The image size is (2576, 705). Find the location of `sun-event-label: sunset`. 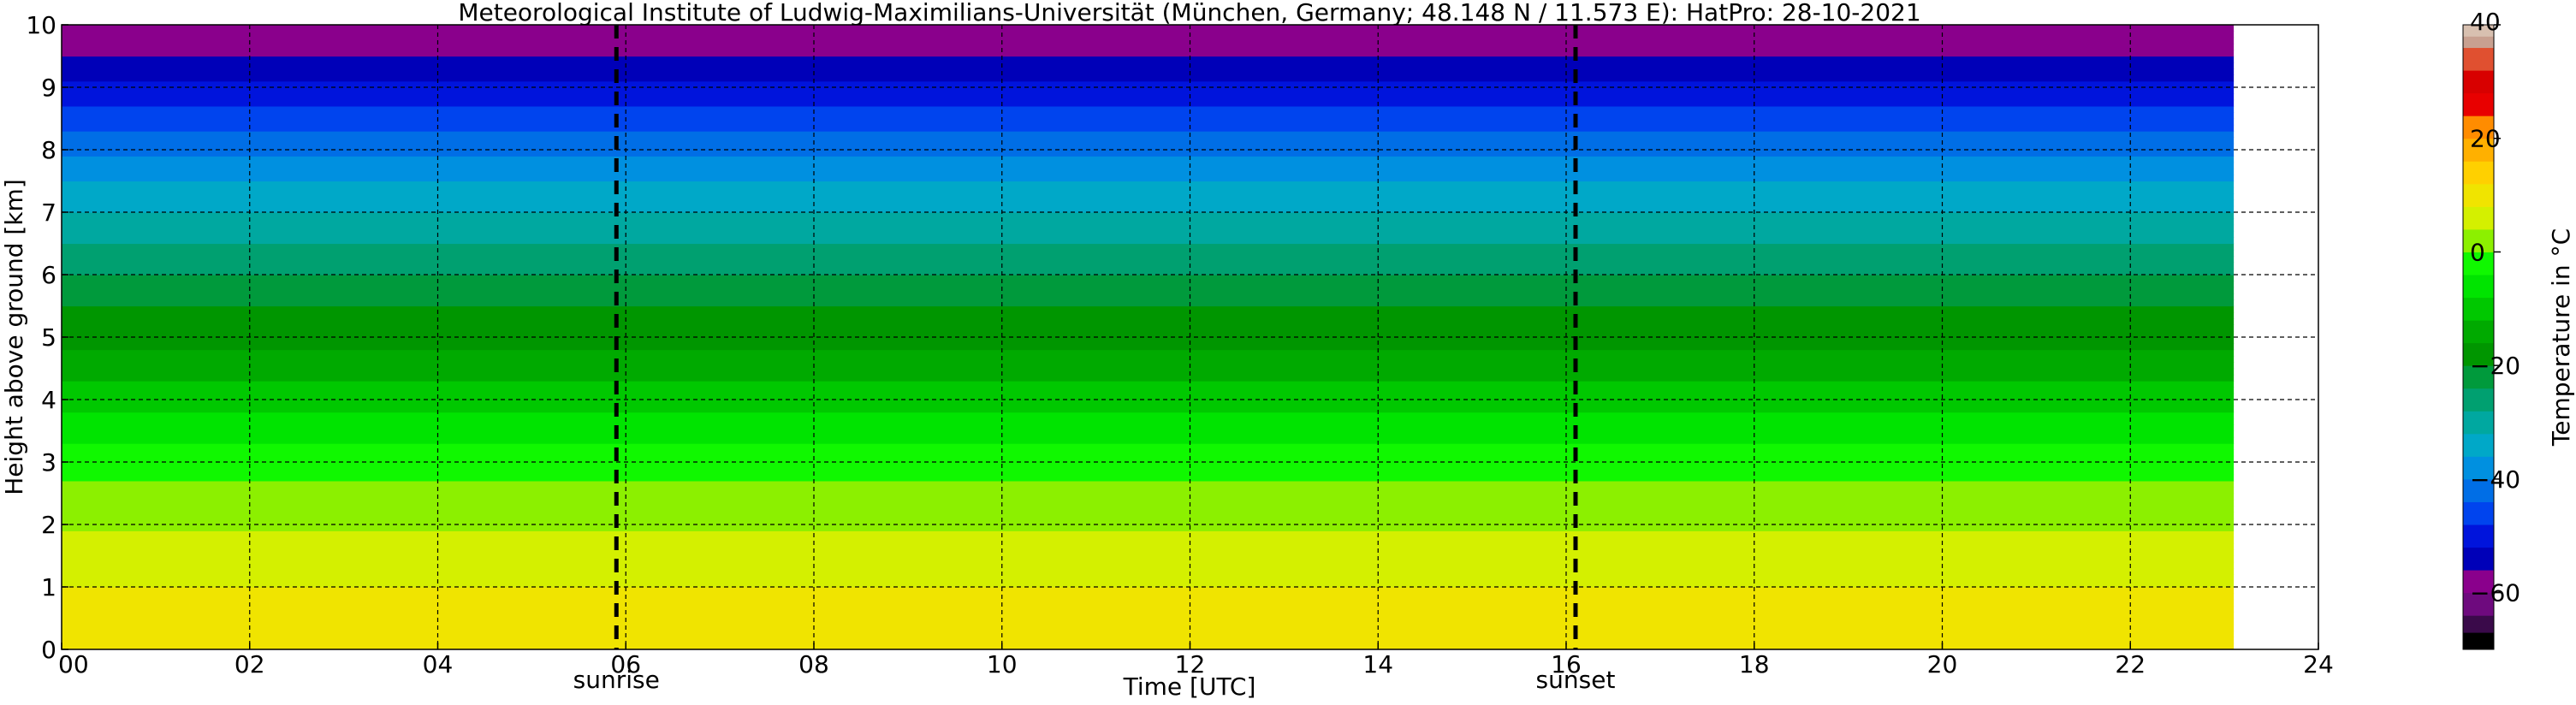

sun-event-label: sunset is located at coordinates (1576, 680).